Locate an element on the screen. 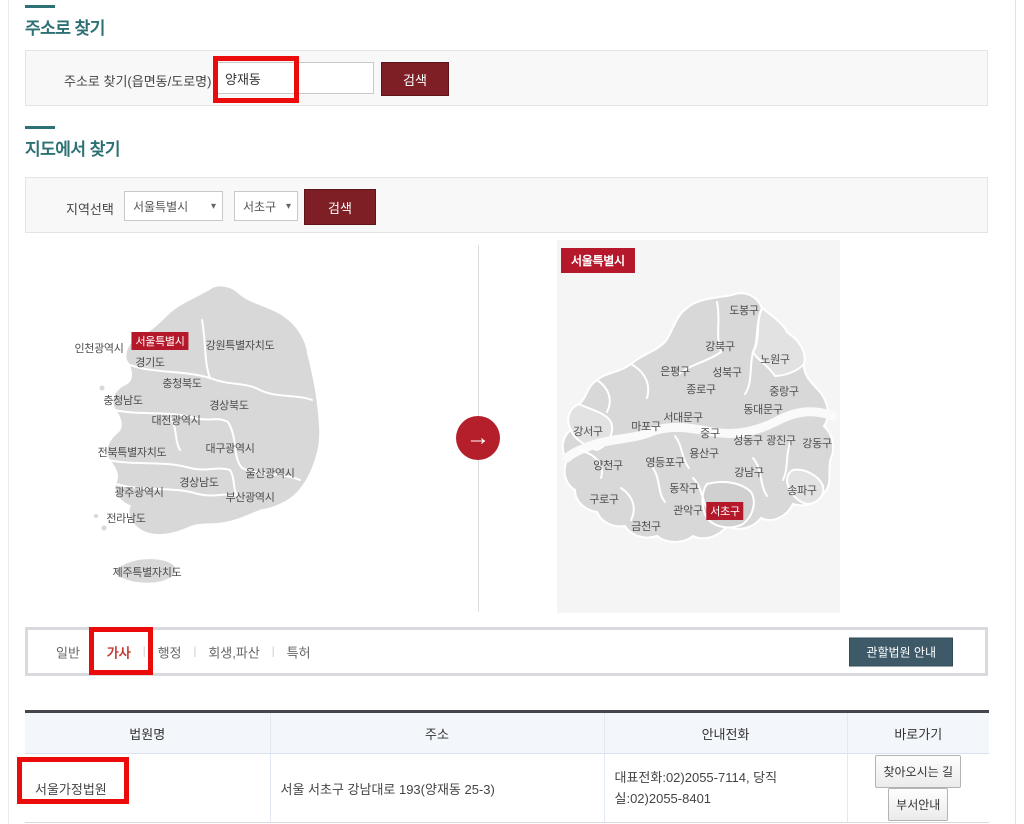 Image resolution: width=1024 pixels, height=824 pixels. province-label: 부산광역시 is located at coordinates (250, 498).